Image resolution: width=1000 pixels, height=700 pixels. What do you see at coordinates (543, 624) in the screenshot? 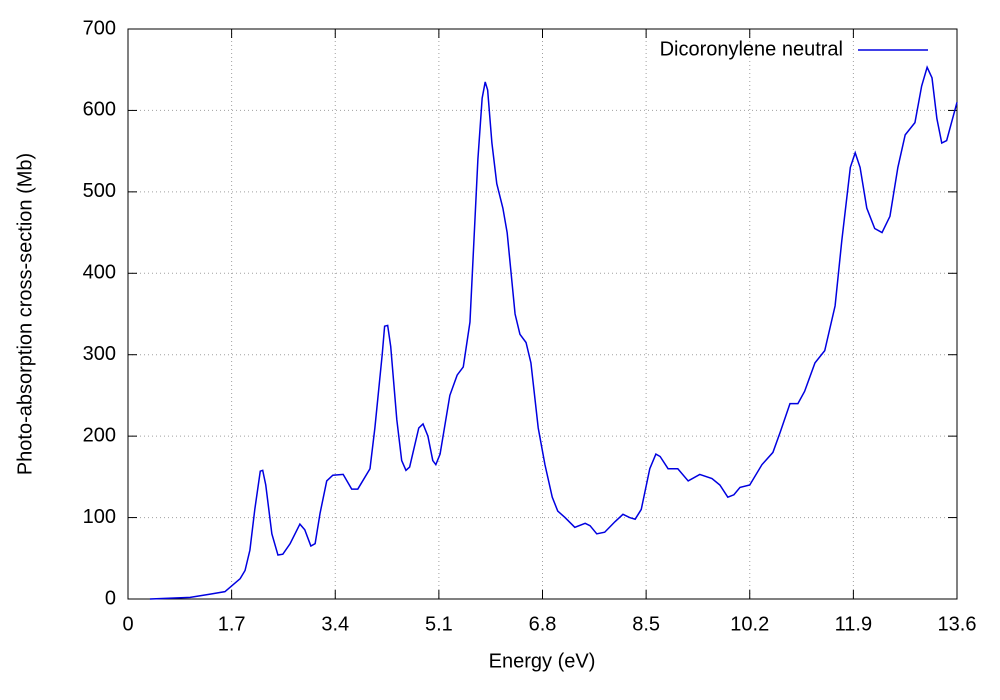
I see `x-tick-label: 6.8` at bounding box center [543, 624].